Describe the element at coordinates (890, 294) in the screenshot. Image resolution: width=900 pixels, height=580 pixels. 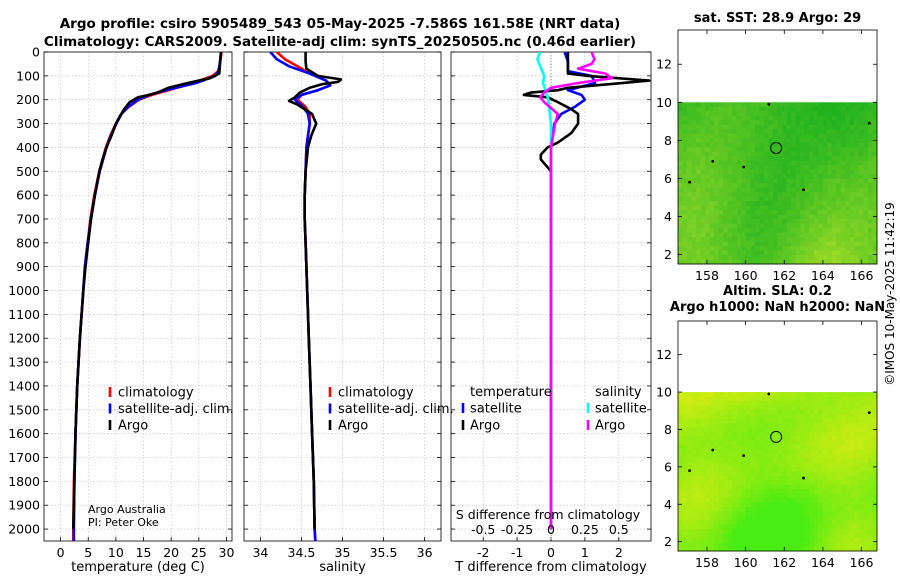
I see `copyright-label: ©IMOS 10-May-2025 11:42:19` at that location.